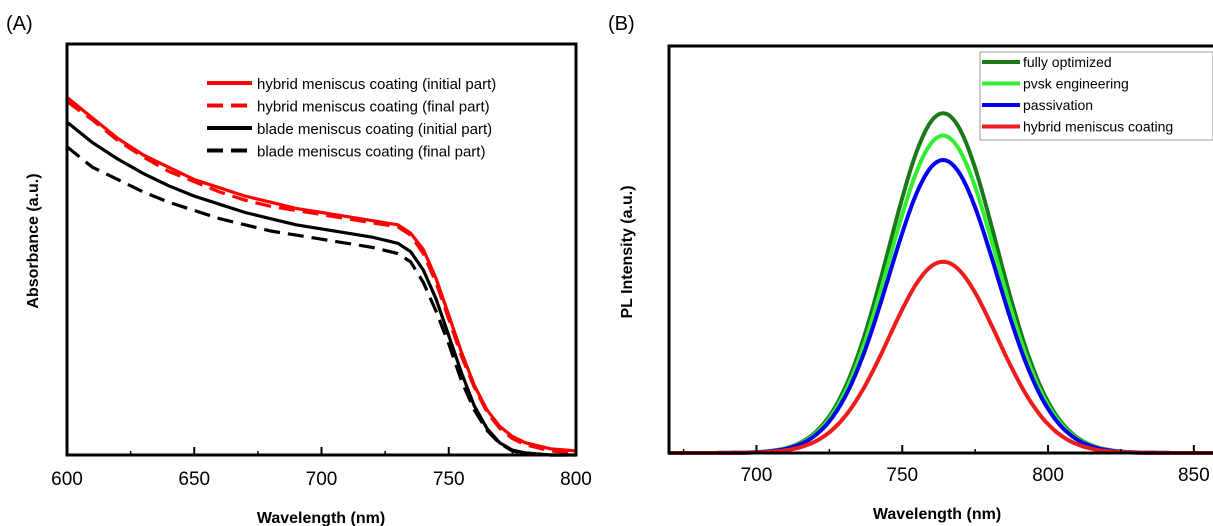 This screenshot has width=1213, height=526. I want to click on panel-a-x-tick-label: 750, so click(449, 479).